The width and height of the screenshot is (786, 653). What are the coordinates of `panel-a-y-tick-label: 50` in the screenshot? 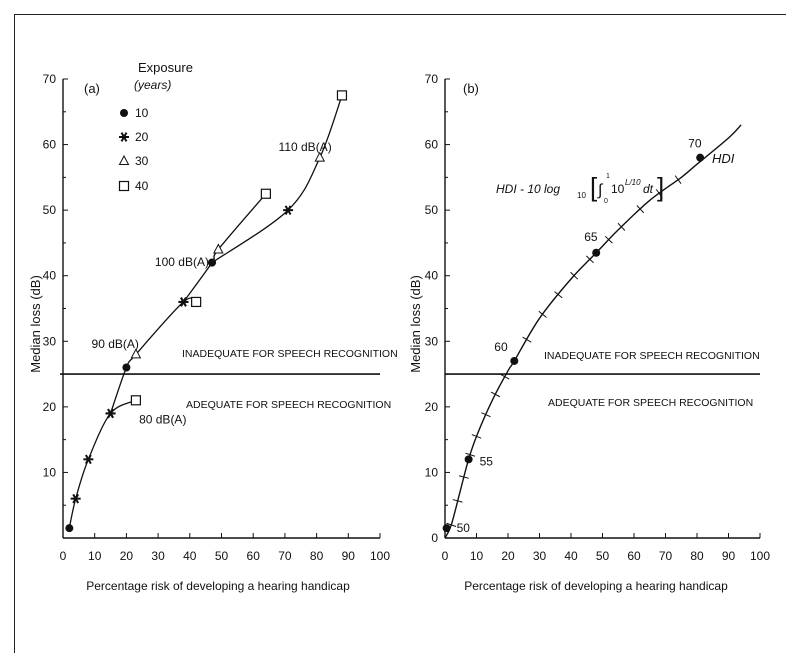 It's located at (50, 210).